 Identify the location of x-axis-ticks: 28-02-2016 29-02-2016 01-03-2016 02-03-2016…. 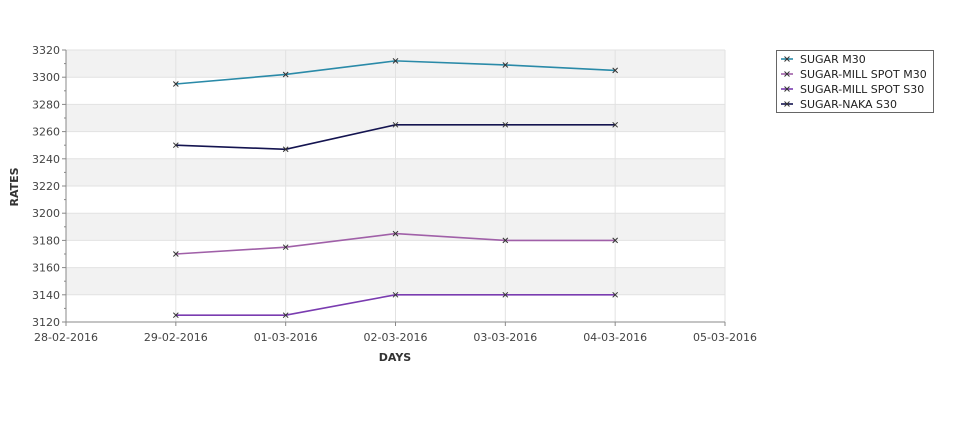
(395, 333).